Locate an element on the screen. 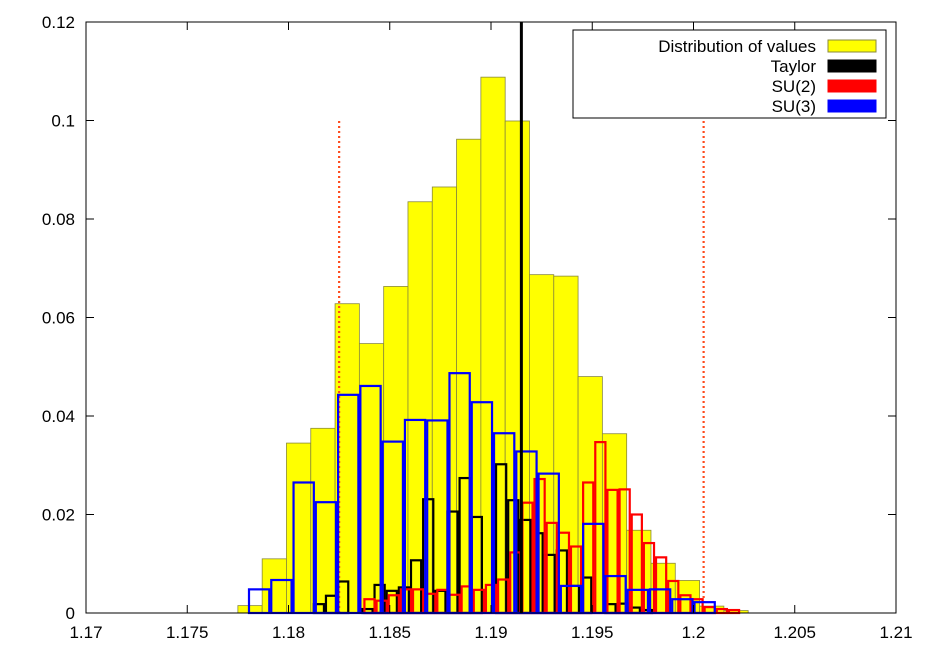 The width and height of the screenshot is (926, 654). y-tick-label: 0.06 is located at coordinates (58, 318).